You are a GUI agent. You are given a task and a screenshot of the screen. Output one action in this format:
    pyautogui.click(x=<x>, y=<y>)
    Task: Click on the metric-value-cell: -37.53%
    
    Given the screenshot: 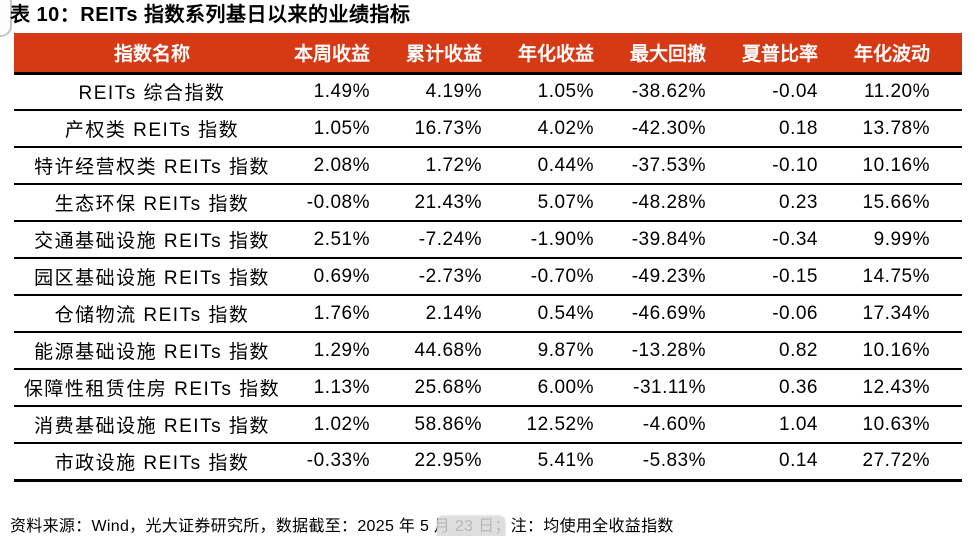 What is the action you would take?
    pyautogui.click(x=682, y=166)
    